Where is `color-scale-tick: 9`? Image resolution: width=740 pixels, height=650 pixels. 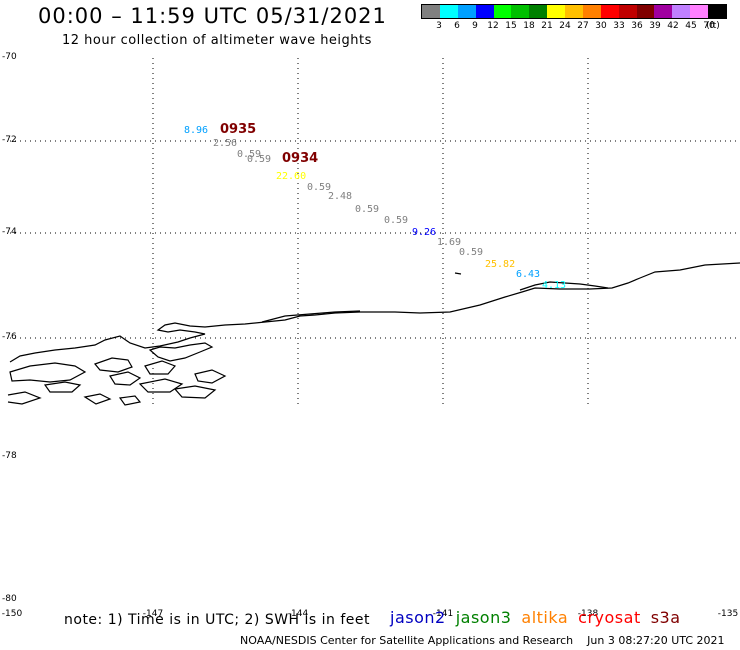 color-scale-tick: 9 is located at coordinates (475, 26).